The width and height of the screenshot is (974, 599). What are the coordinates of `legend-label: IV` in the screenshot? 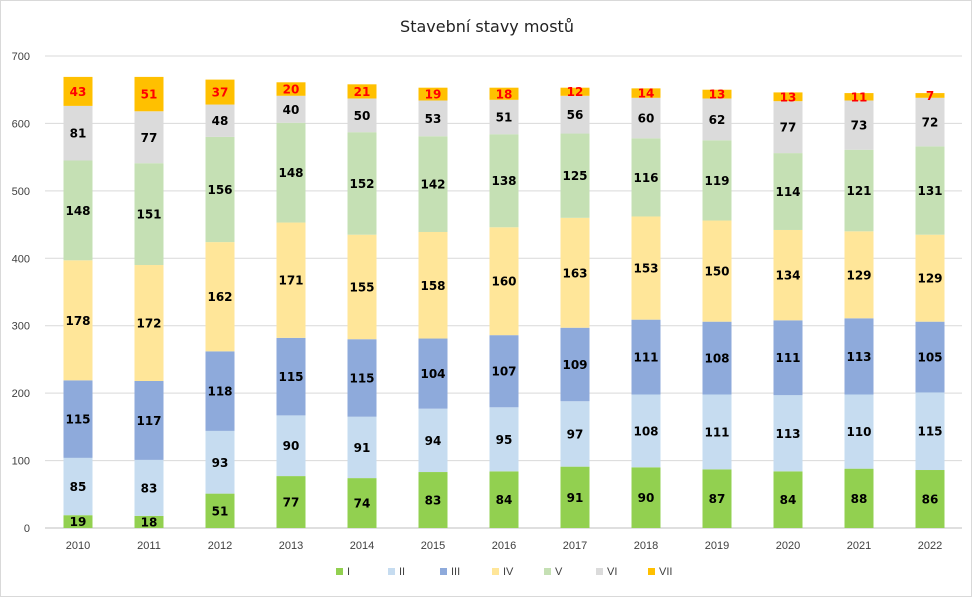 It's located at (508, 572).